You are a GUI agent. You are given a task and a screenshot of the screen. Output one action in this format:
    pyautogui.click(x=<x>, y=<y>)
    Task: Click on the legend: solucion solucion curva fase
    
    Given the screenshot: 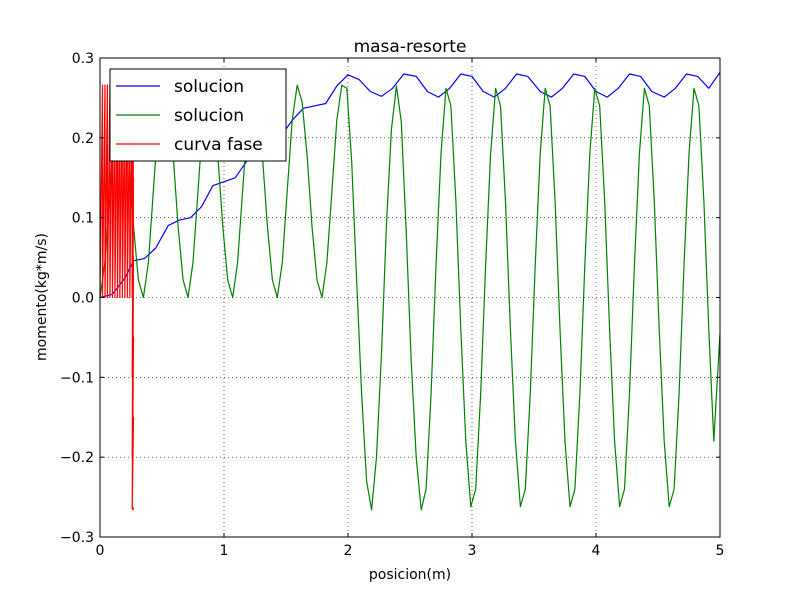 What is the action you would take?
    pyautogui.click(x=198, y=115)
    